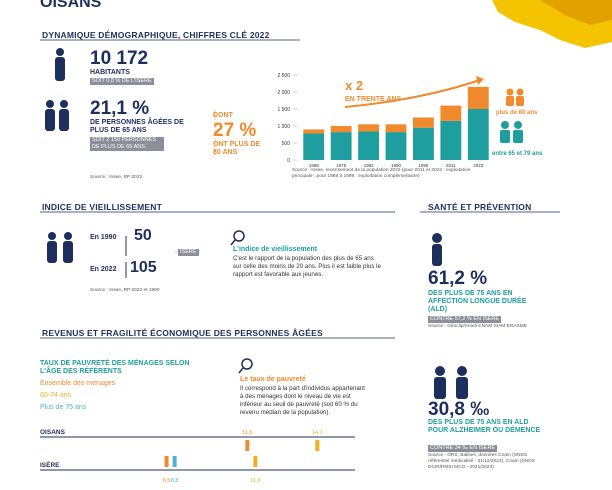  I want to click on stat: 27 %, so click(235, 130).